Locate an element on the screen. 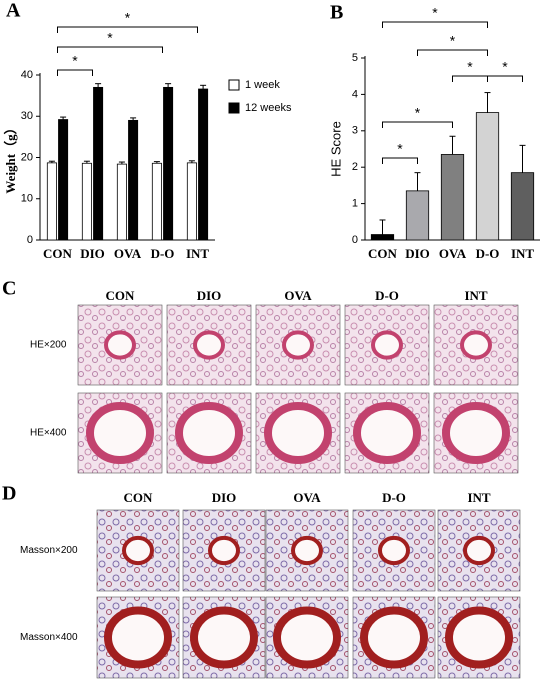  panel-label: D is located at coordinates (9, 494).